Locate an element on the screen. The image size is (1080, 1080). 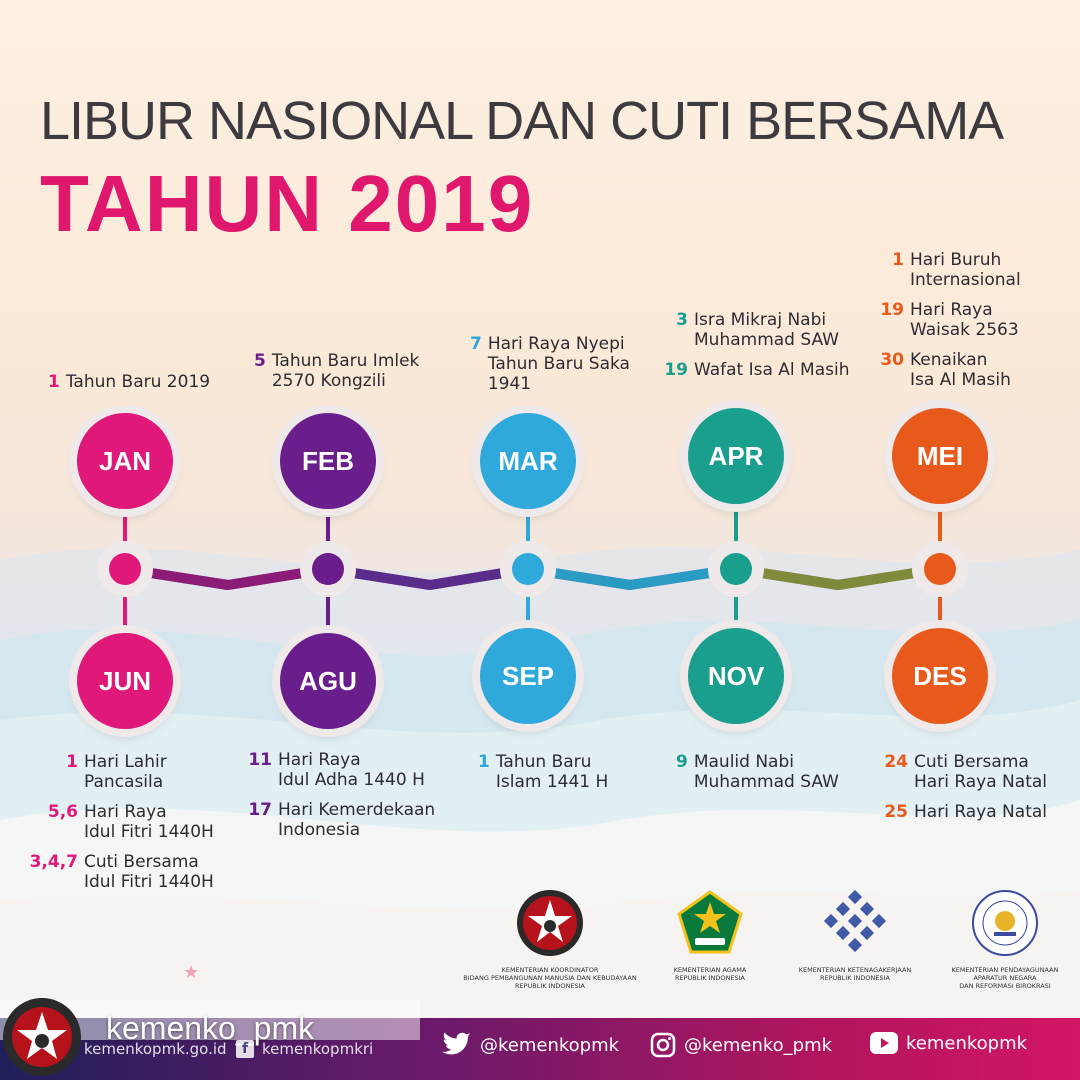
month-jan: JAN is located at coordinates (125, 461).